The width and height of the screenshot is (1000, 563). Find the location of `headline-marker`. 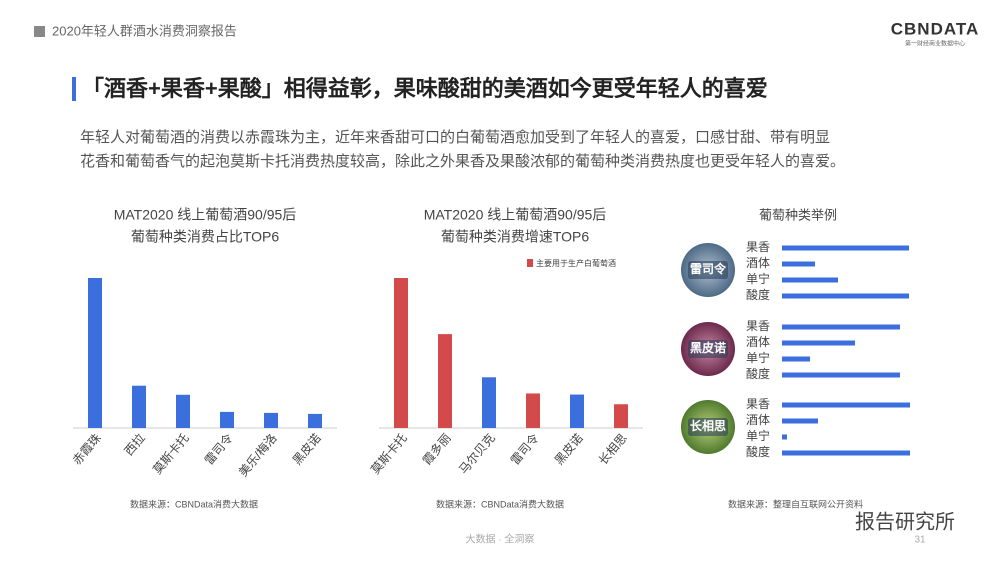

headline-marker is located at coordinates (74, 89).